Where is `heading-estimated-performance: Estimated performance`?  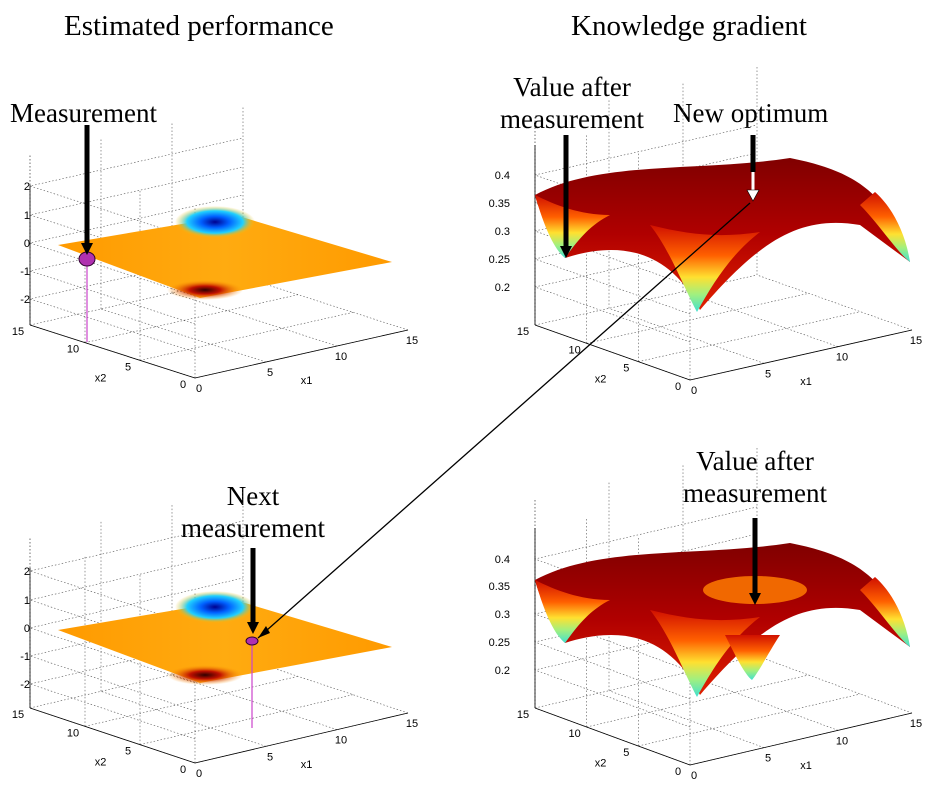 heading-estimated-performance: Estimated performance is located at coordinates (199, 26).